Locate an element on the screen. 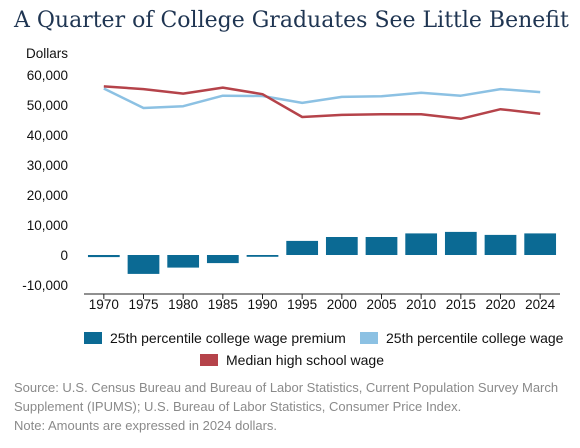 The height and width of the screenshot is (448, 580). x-tick-label: 1990 is located at coordinates (262, 304).